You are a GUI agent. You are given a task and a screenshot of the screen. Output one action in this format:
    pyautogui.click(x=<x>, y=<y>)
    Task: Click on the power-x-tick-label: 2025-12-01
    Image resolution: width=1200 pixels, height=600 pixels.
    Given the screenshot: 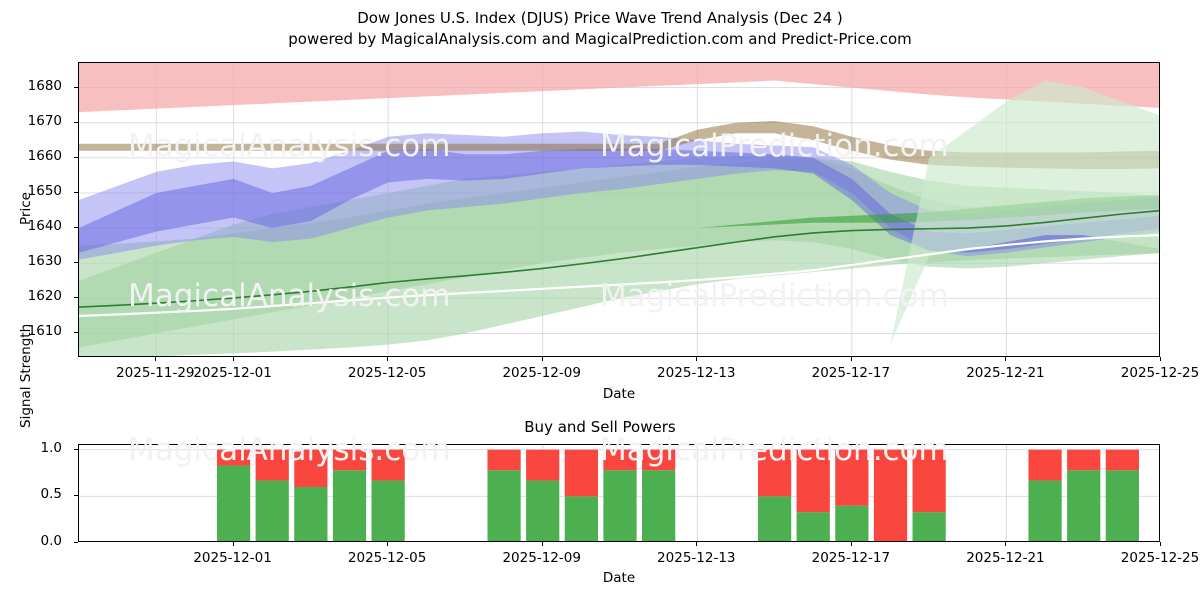 What is the action you would take?
    pyautogui.click(x=232, y=558)
    